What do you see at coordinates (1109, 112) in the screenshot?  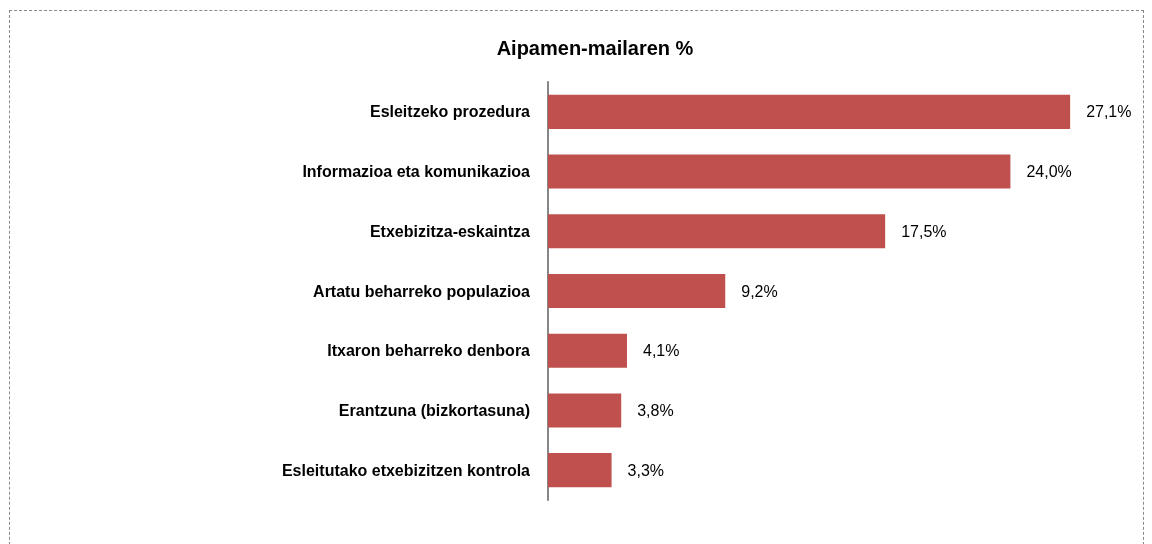 I see `data-label: 27,1%` at bounding box center [1109, 112].